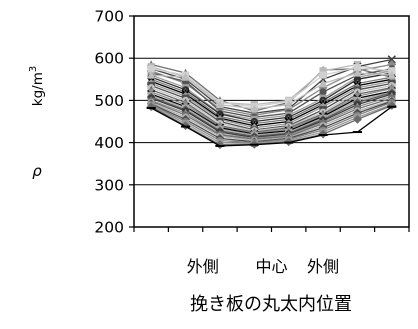  Describe the element at coordinates (109, 185) in the screenshot. I see `y-tick-label: 300` at that location.